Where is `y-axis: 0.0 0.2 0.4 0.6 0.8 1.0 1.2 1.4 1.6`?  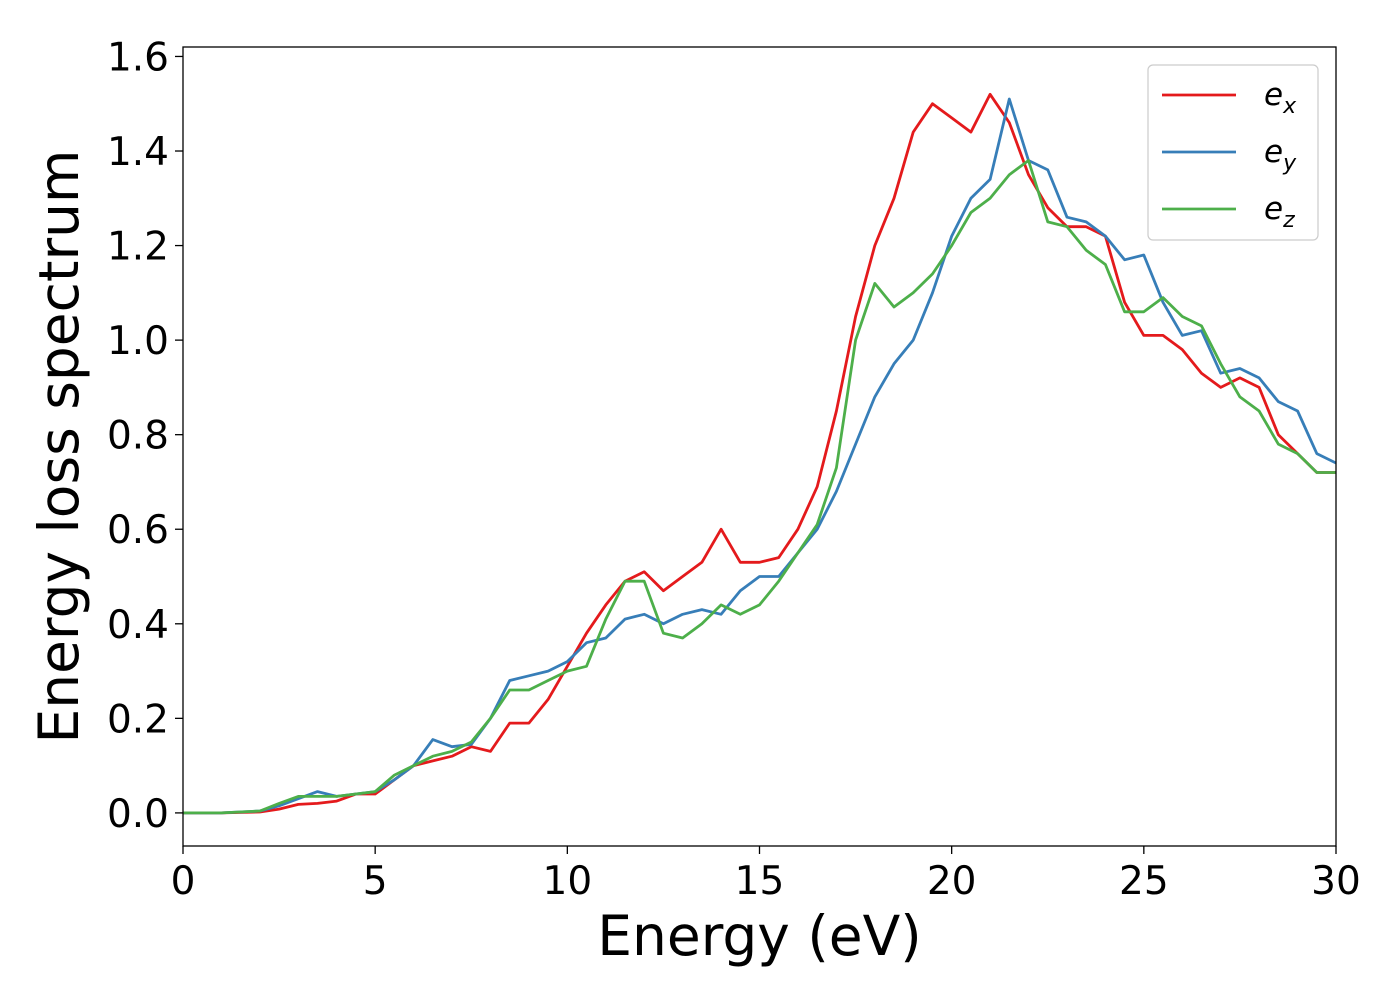
y-axis: 0.0 0.2 0.4 0.6 0.8 1.0 1.2 1.4 1.6 is located at coordinates (145, 436).